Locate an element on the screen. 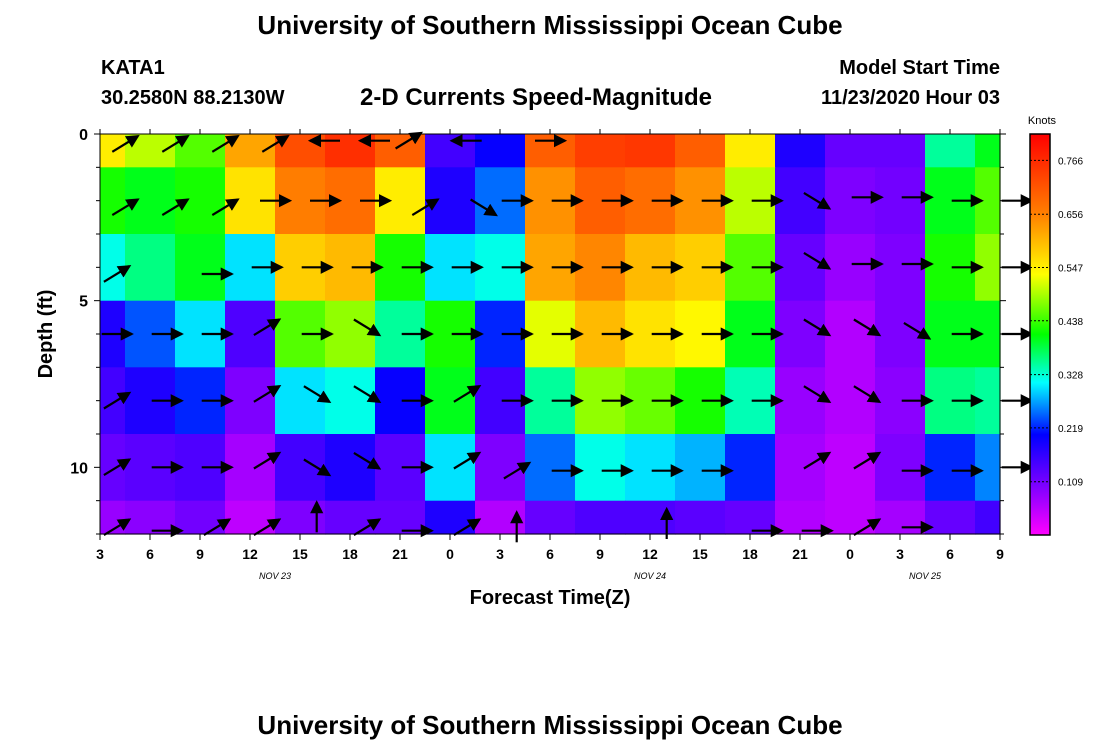 The height and width of the screenshot is (750, 1100). y-axis-label: Depth (ft) is located at coordinates (46, 334).